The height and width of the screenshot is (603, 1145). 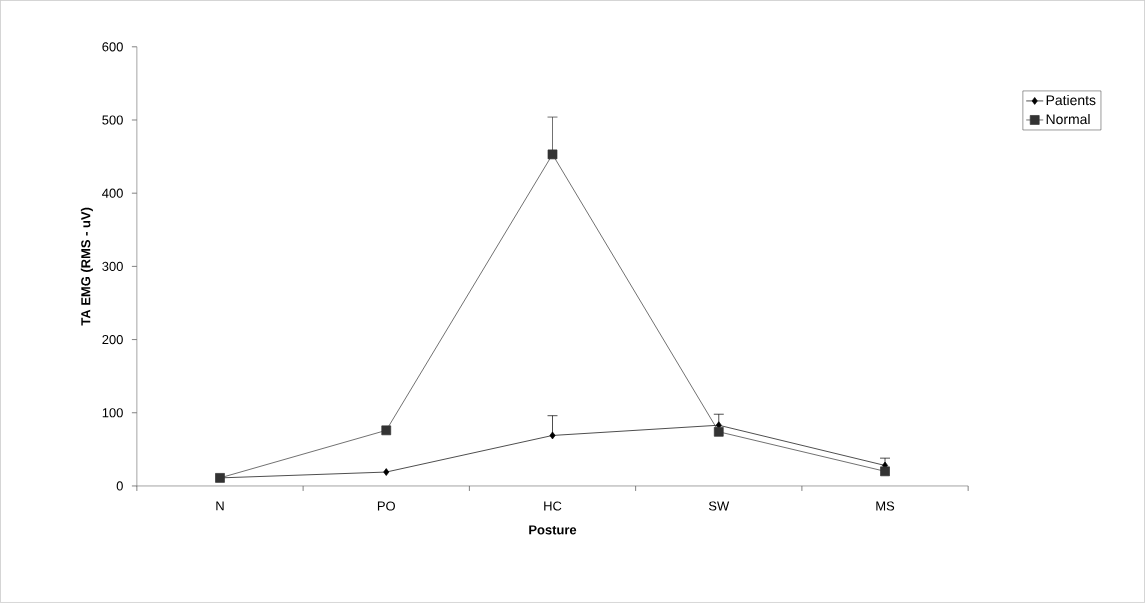 I want to click on y-tick-label: 600, so click(x=112, y=47).